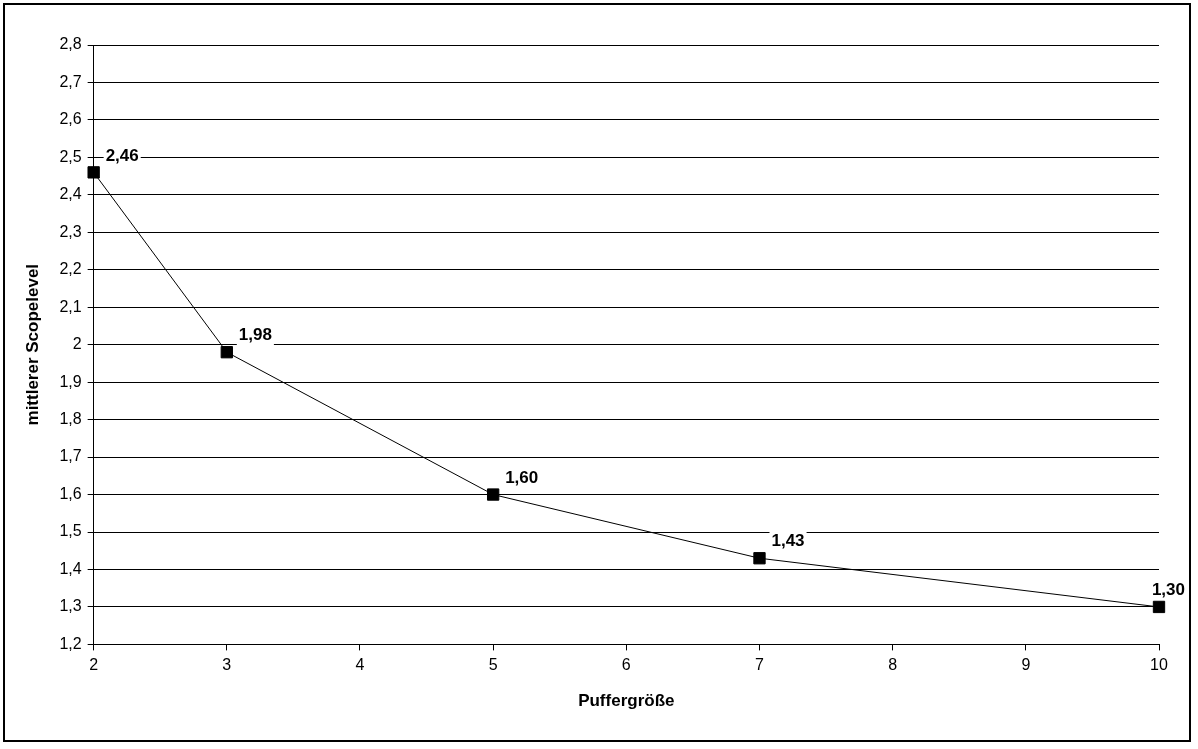 Image resolution: width=1198 pixels, height=749 pixels. I want to click on x-tick-label: 3, so click(227, 665).